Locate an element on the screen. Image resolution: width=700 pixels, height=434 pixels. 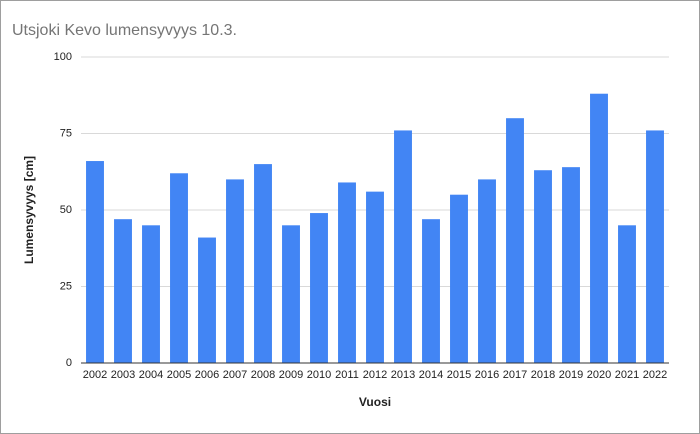
x-tick-label: 2012 is located at coordinates (375, 375).